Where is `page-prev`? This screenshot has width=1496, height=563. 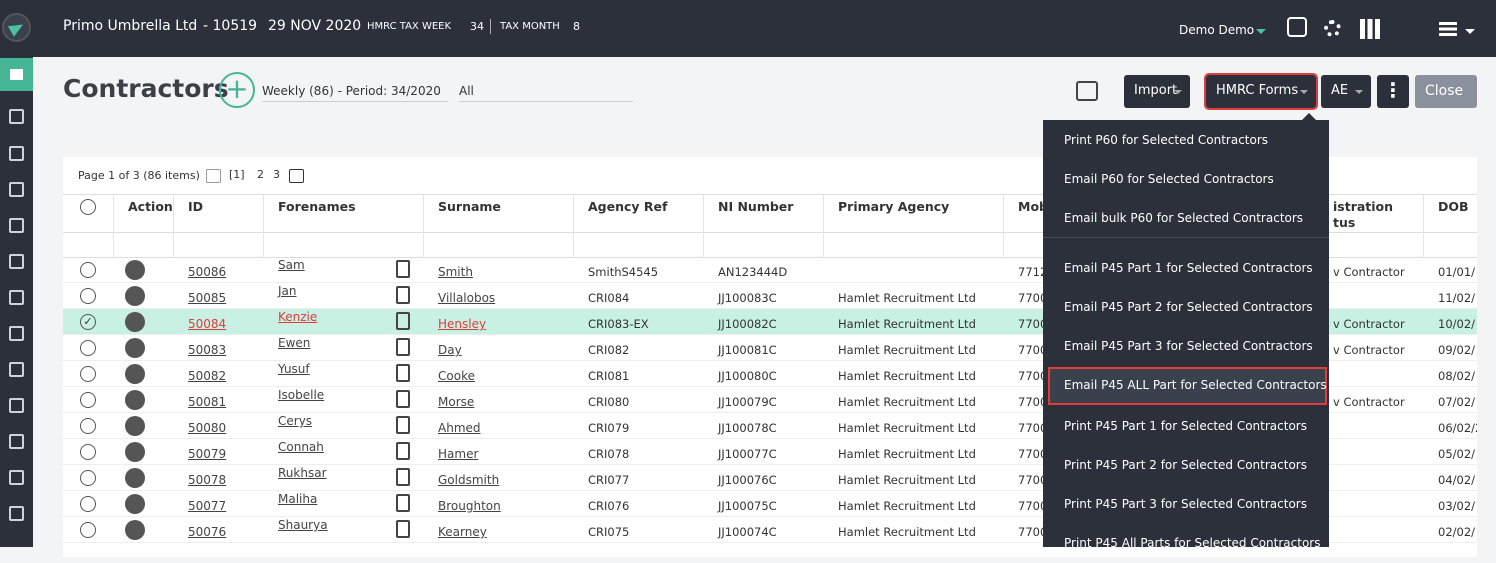
page-prev is located at coordinates (213, 176).